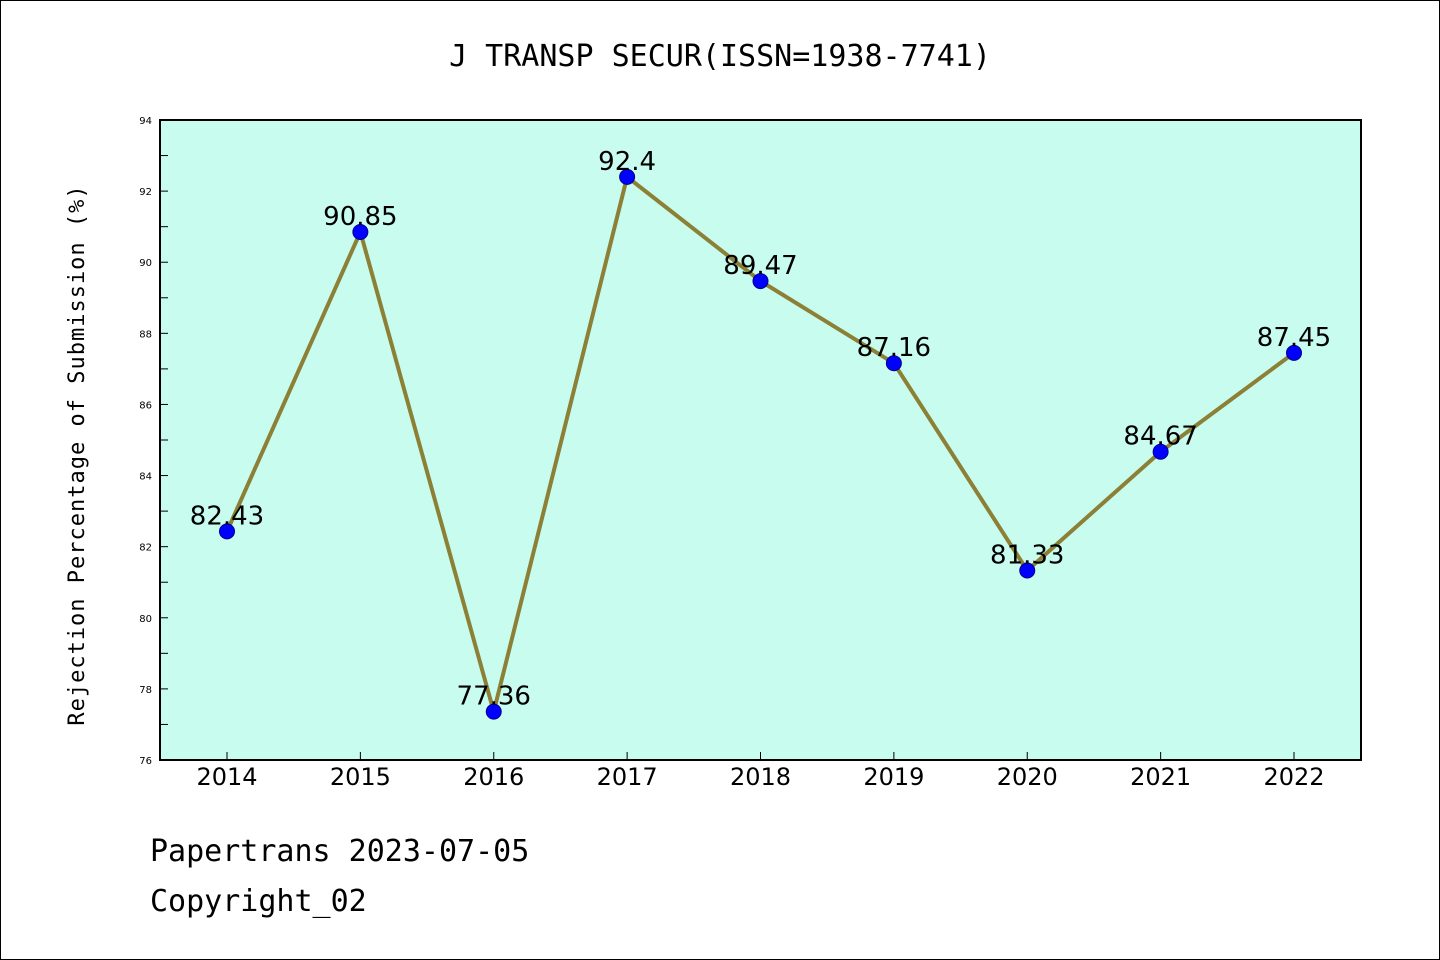 This screenshot has width=1440, height=960. What do you see at coordinates (720, 56) in the screenshot?
I see `chart-title: J TRANSP SECUR(ISSN=1938-7741)` at bounding box center [720, 56].